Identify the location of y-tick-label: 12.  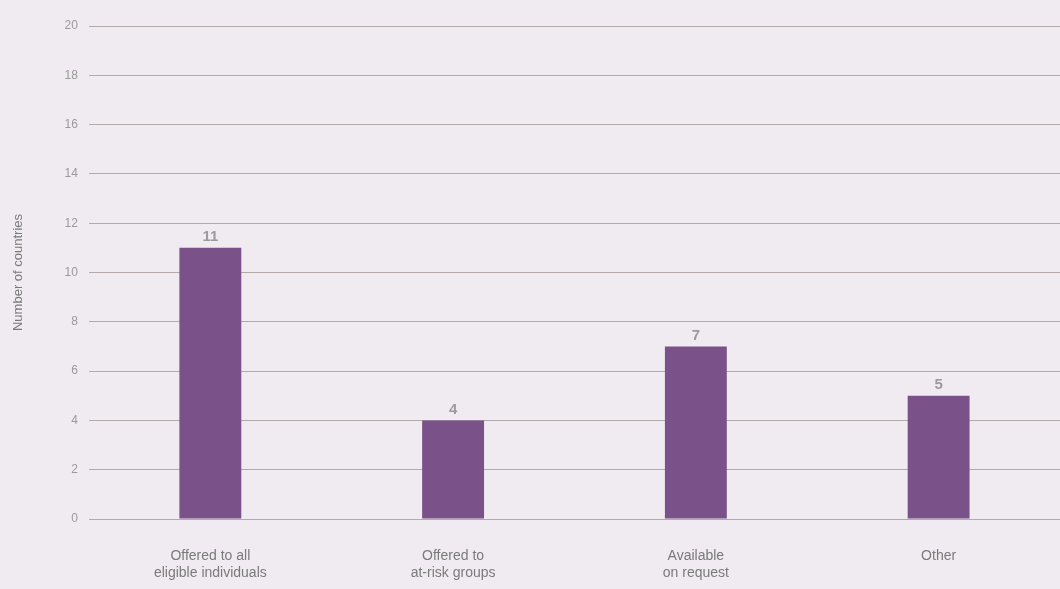
(71, 222).